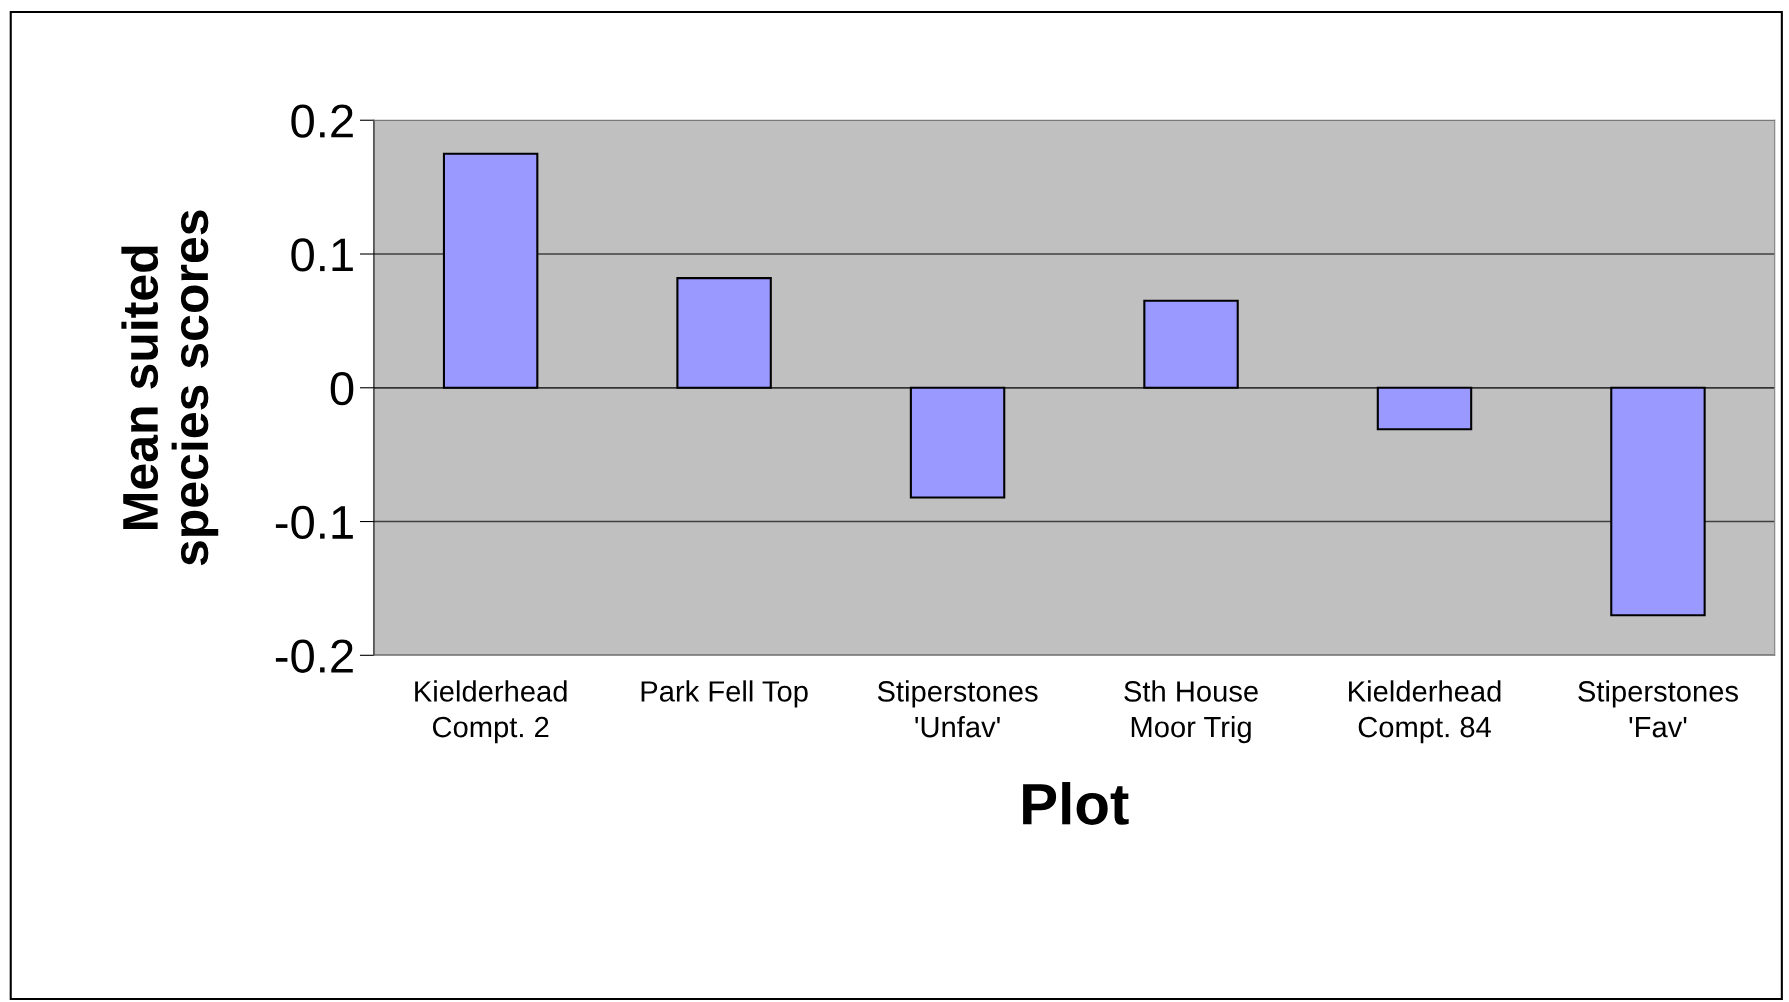  I want to click on x-tick-label: Stiperstones 'Fav', so click(1658, 709).